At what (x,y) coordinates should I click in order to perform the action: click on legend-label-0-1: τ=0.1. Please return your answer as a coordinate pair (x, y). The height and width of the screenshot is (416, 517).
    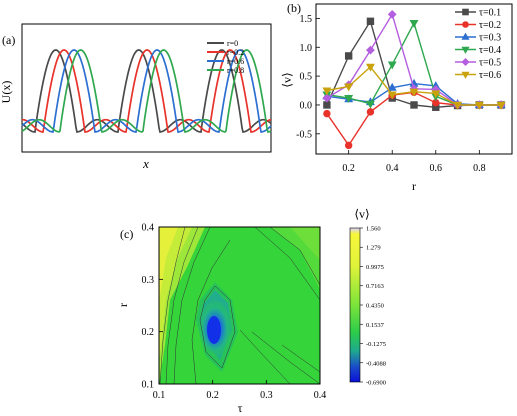
    Looking at the image, I should click on (490, 13).